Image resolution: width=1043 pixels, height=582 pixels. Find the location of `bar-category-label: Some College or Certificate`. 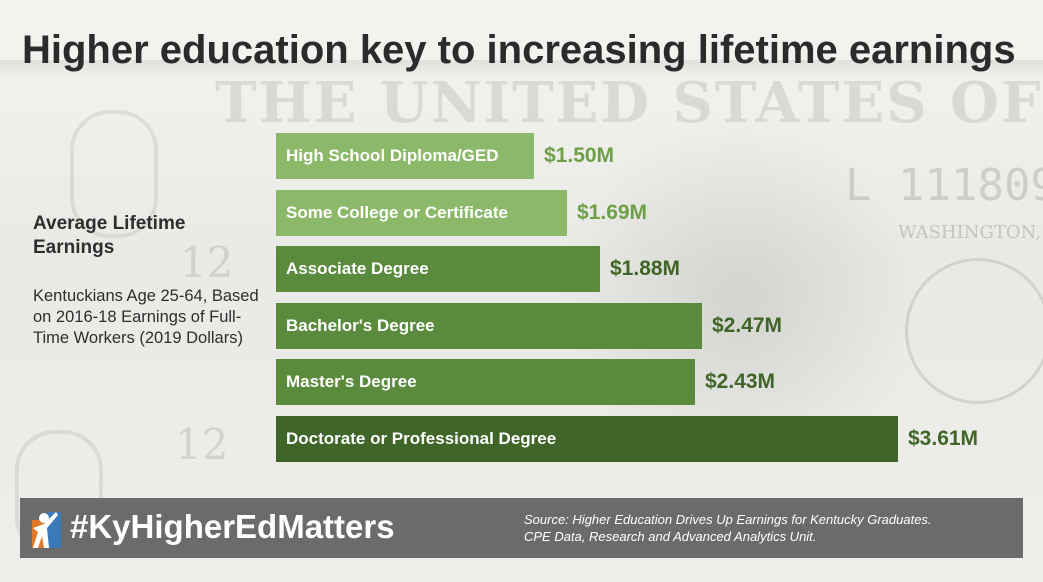

bar-category-label: Some College or Certificate is located at coordinates (397, 212).